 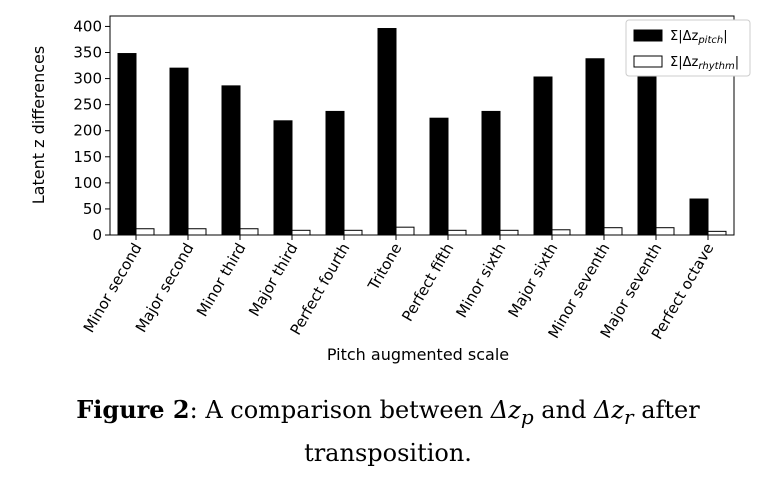 I want to click on x-tick-label: Perfect fifth, so click(x=427, y=282).